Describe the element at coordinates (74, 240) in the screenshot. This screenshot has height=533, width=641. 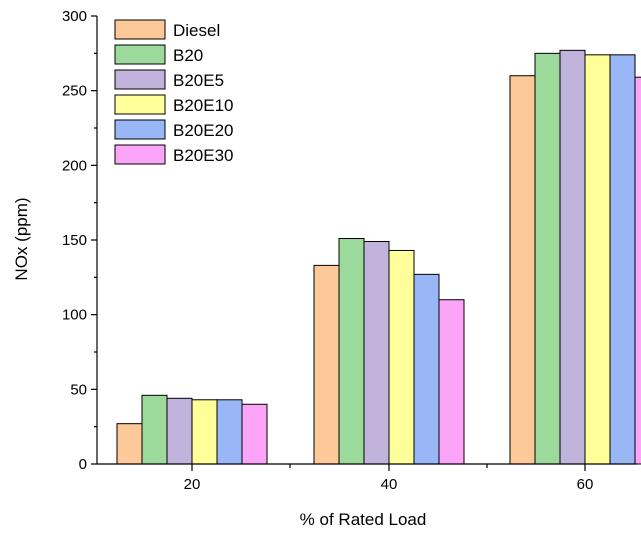
I see `y-tick-label-150: 150` at that location.